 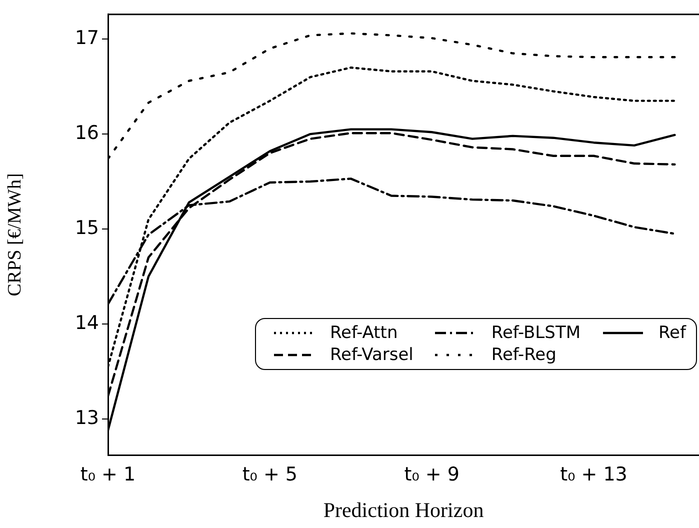 What do you see at coordinates (672, 333) in the screenshot?
I see `legend-label: Ref` at bounding box center [672, 333].